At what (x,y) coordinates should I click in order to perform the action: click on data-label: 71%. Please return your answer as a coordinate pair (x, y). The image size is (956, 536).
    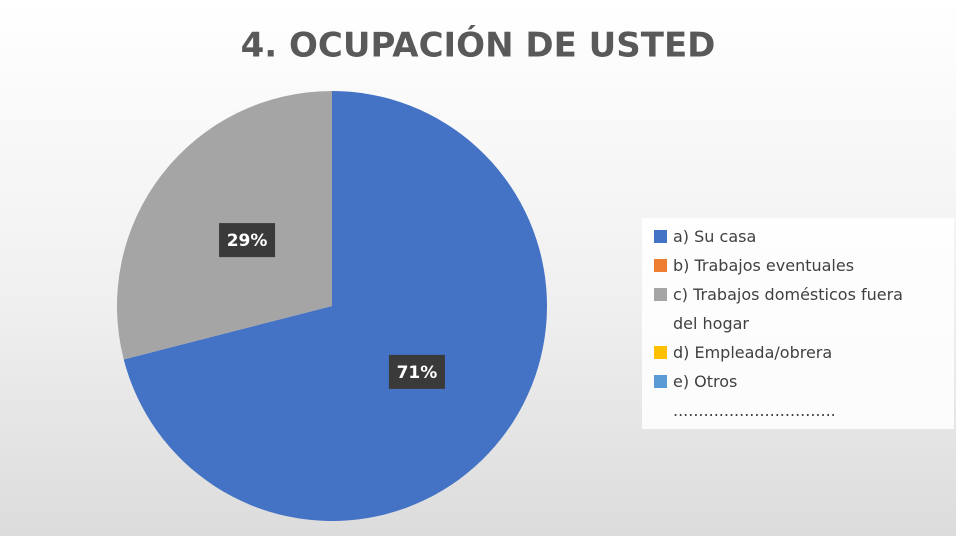
    Looking at the image, I should click on (417, 373).